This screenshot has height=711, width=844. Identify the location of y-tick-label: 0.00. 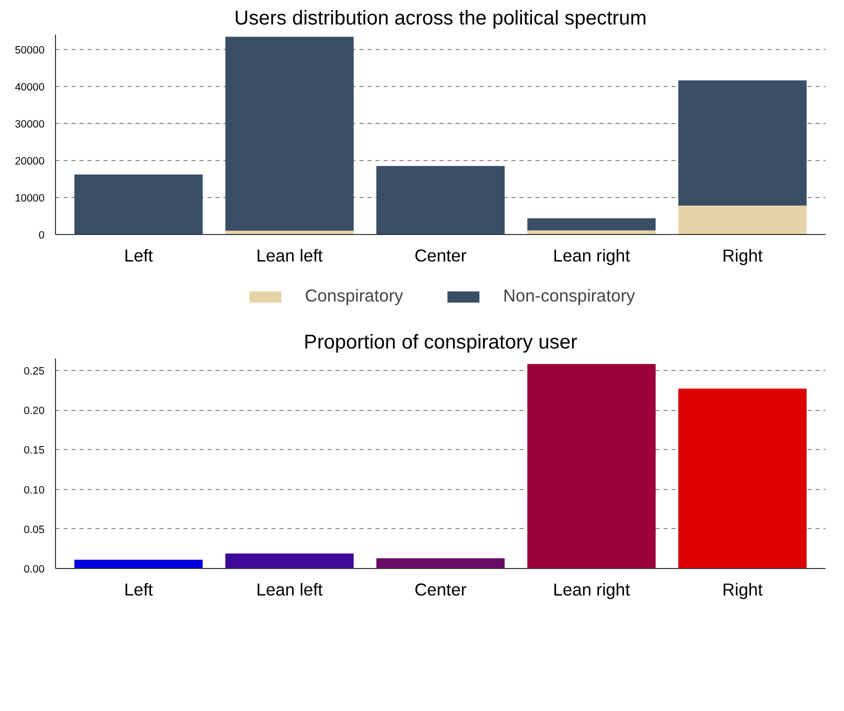
(34, 570).